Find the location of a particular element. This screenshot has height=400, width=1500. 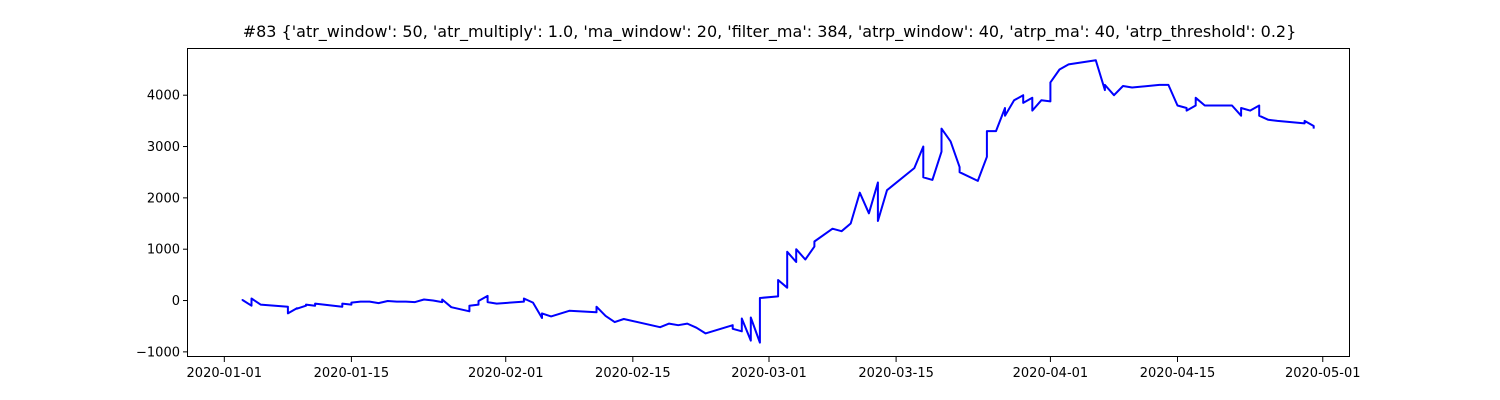

y-tick-label: 1000 is located at coordinates (163, 250).